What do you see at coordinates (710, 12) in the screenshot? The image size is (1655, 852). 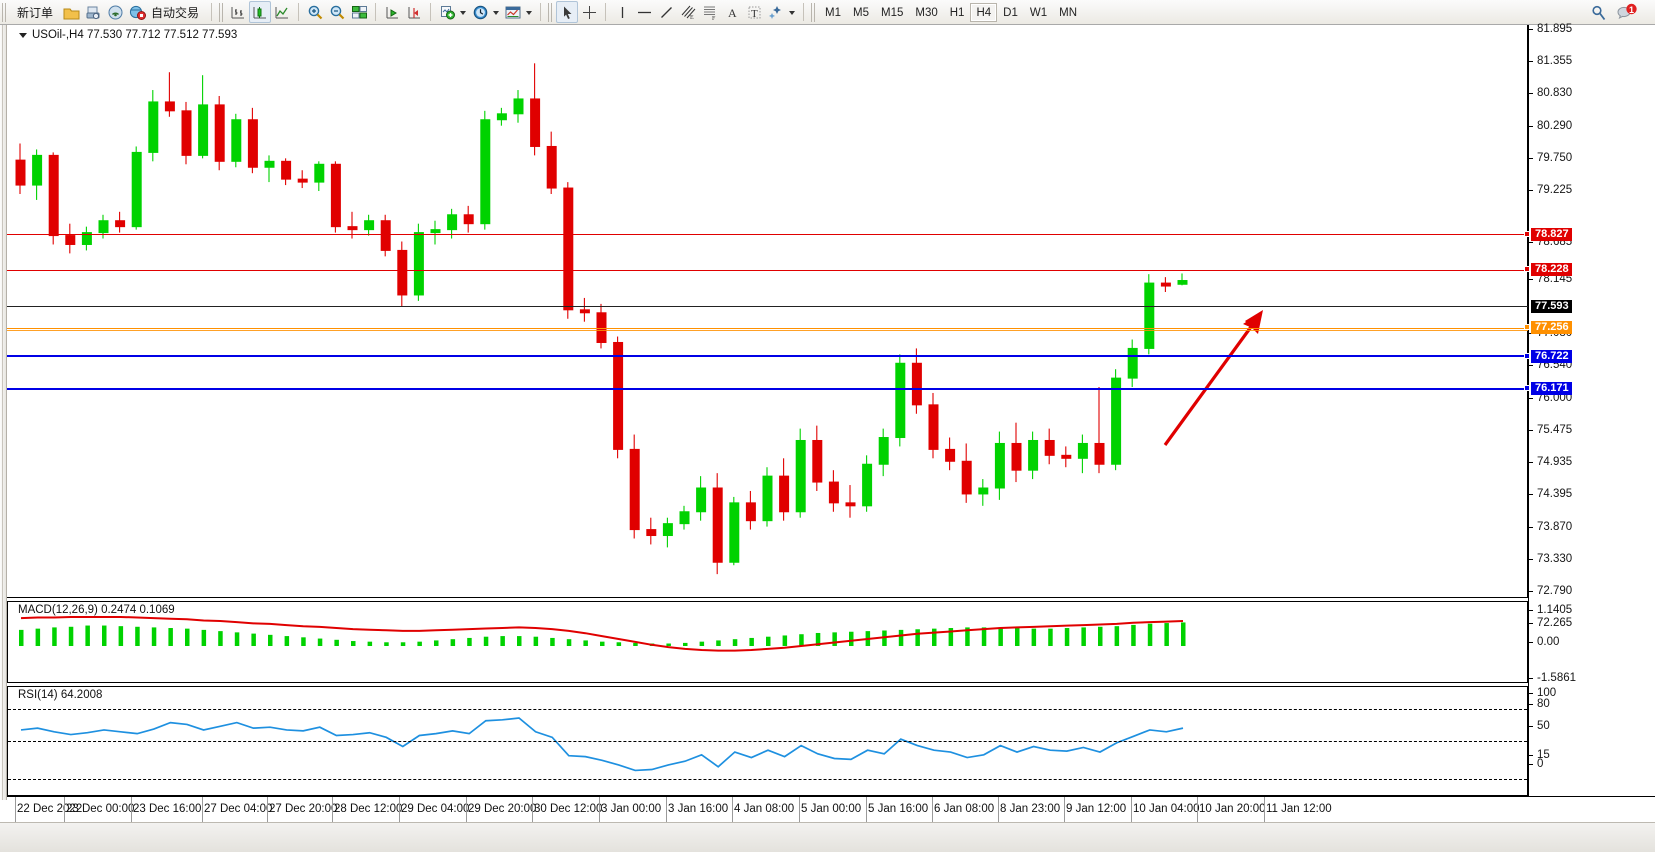 I see `fibonacci-icon: F` at bounding box center [710, 12].